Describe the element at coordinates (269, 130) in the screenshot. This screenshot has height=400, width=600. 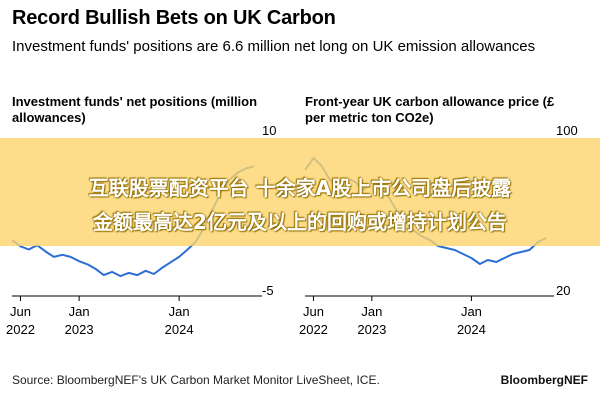
I see `left-y-tick-label: 10` at that location.